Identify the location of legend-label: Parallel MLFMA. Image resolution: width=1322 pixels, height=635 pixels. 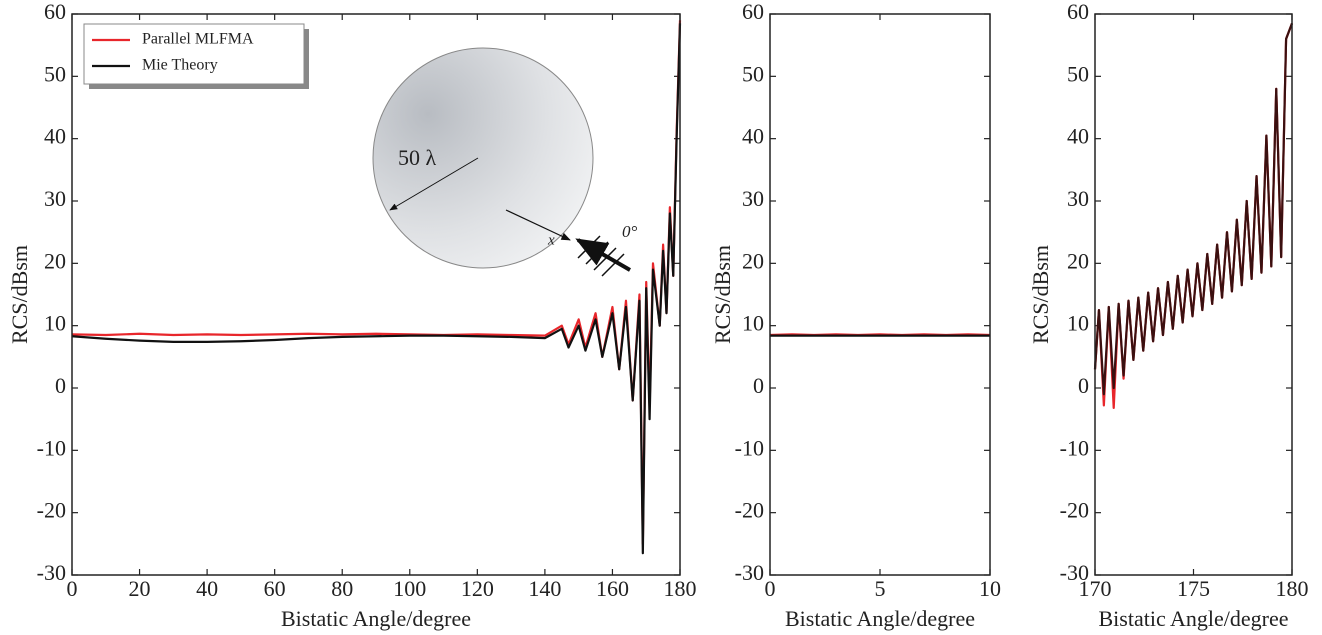
(198, 39).